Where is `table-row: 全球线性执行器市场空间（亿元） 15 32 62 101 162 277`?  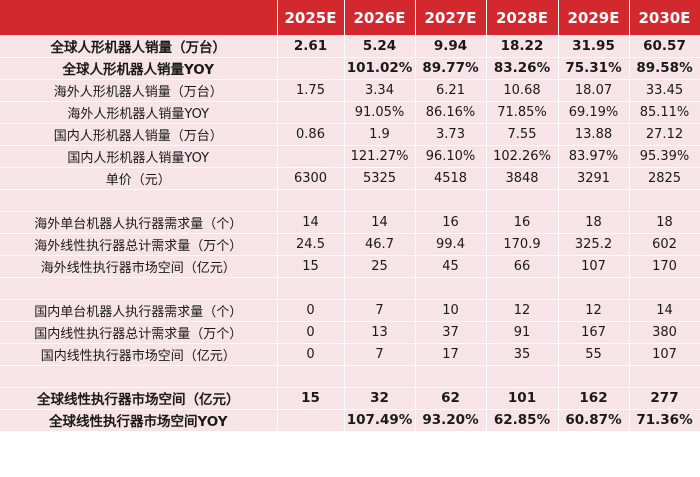
table-row: 全球线性执行器市场空间（亿元） 15 32 62 101 162 277 is located at coordinates (350, 398).